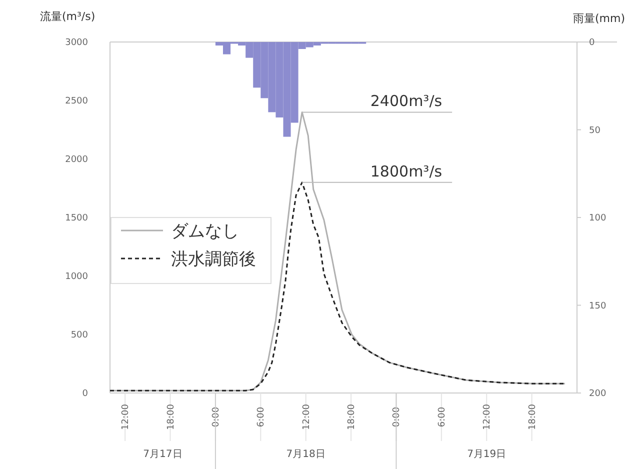  Describe the element at coordinates (85, 394) in the screenshot. I see `y-tick-label: 0` at that location.